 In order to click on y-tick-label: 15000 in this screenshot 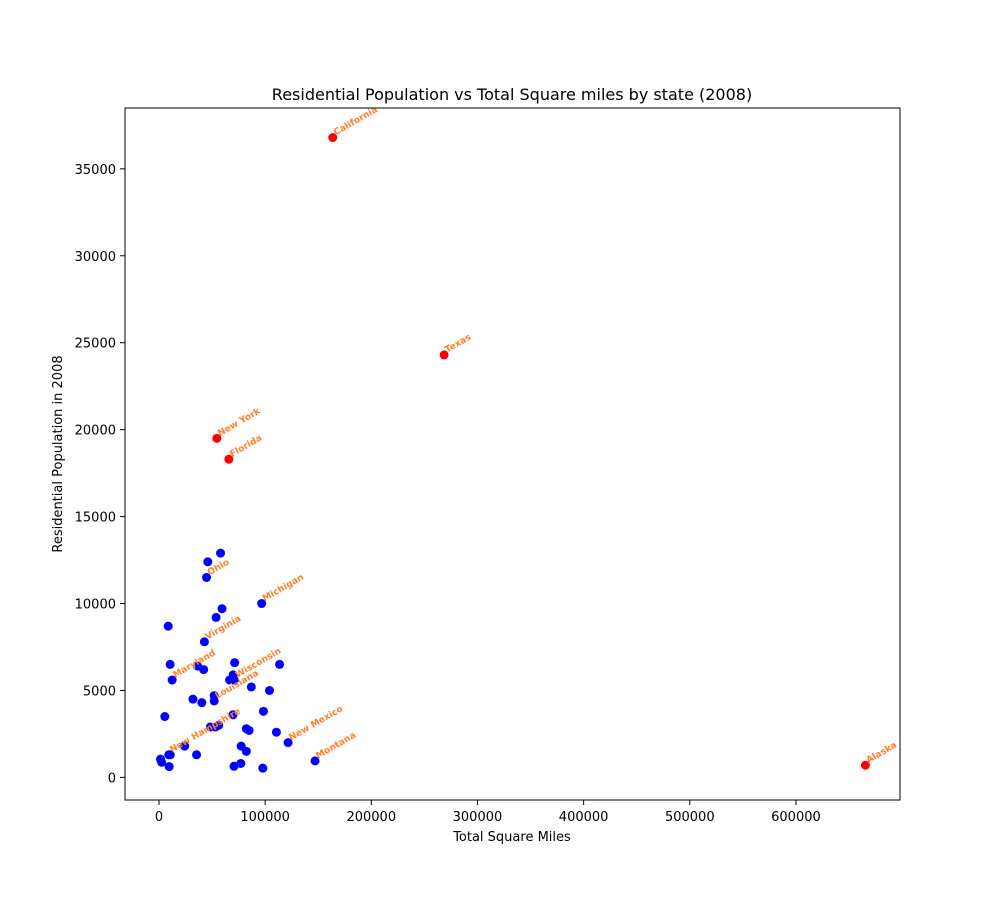, I will do `click(95, 518)`.